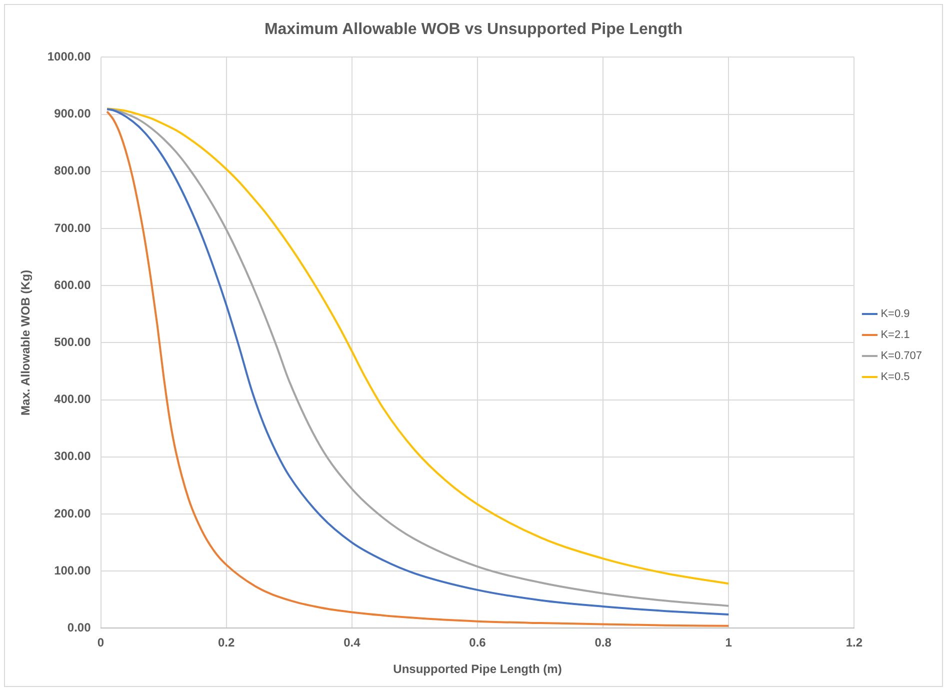  I want to click on y-tick-label: 1000.00, so click(69, 57).